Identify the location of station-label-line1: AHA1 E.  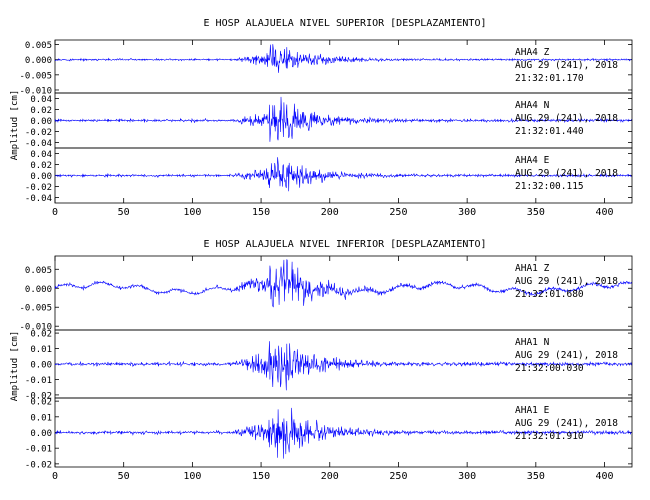
(532, 410).